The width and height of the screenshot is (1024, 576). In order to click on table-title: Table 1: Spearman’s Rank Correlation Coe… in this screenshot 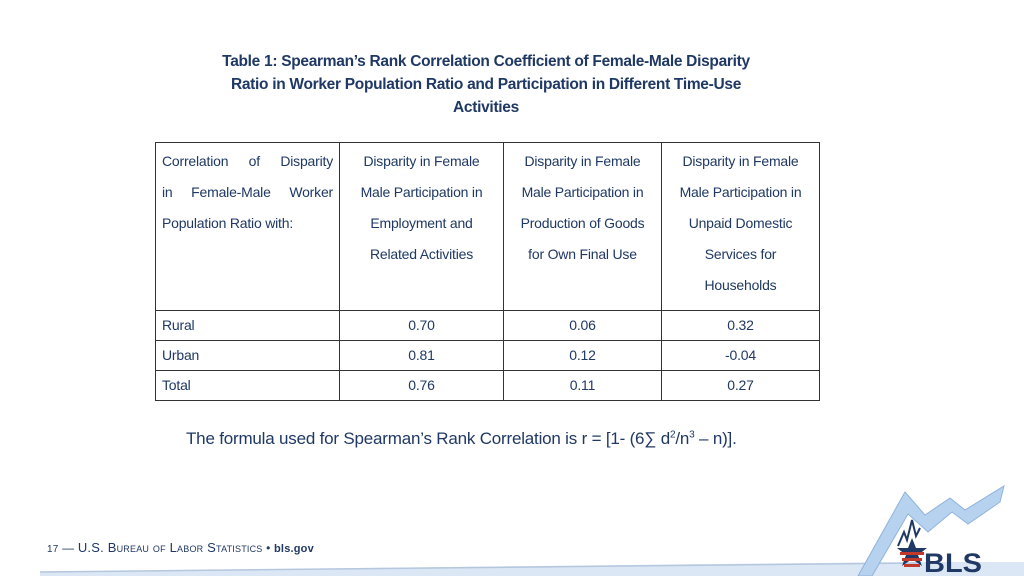, I will do `click(486, 84)`.